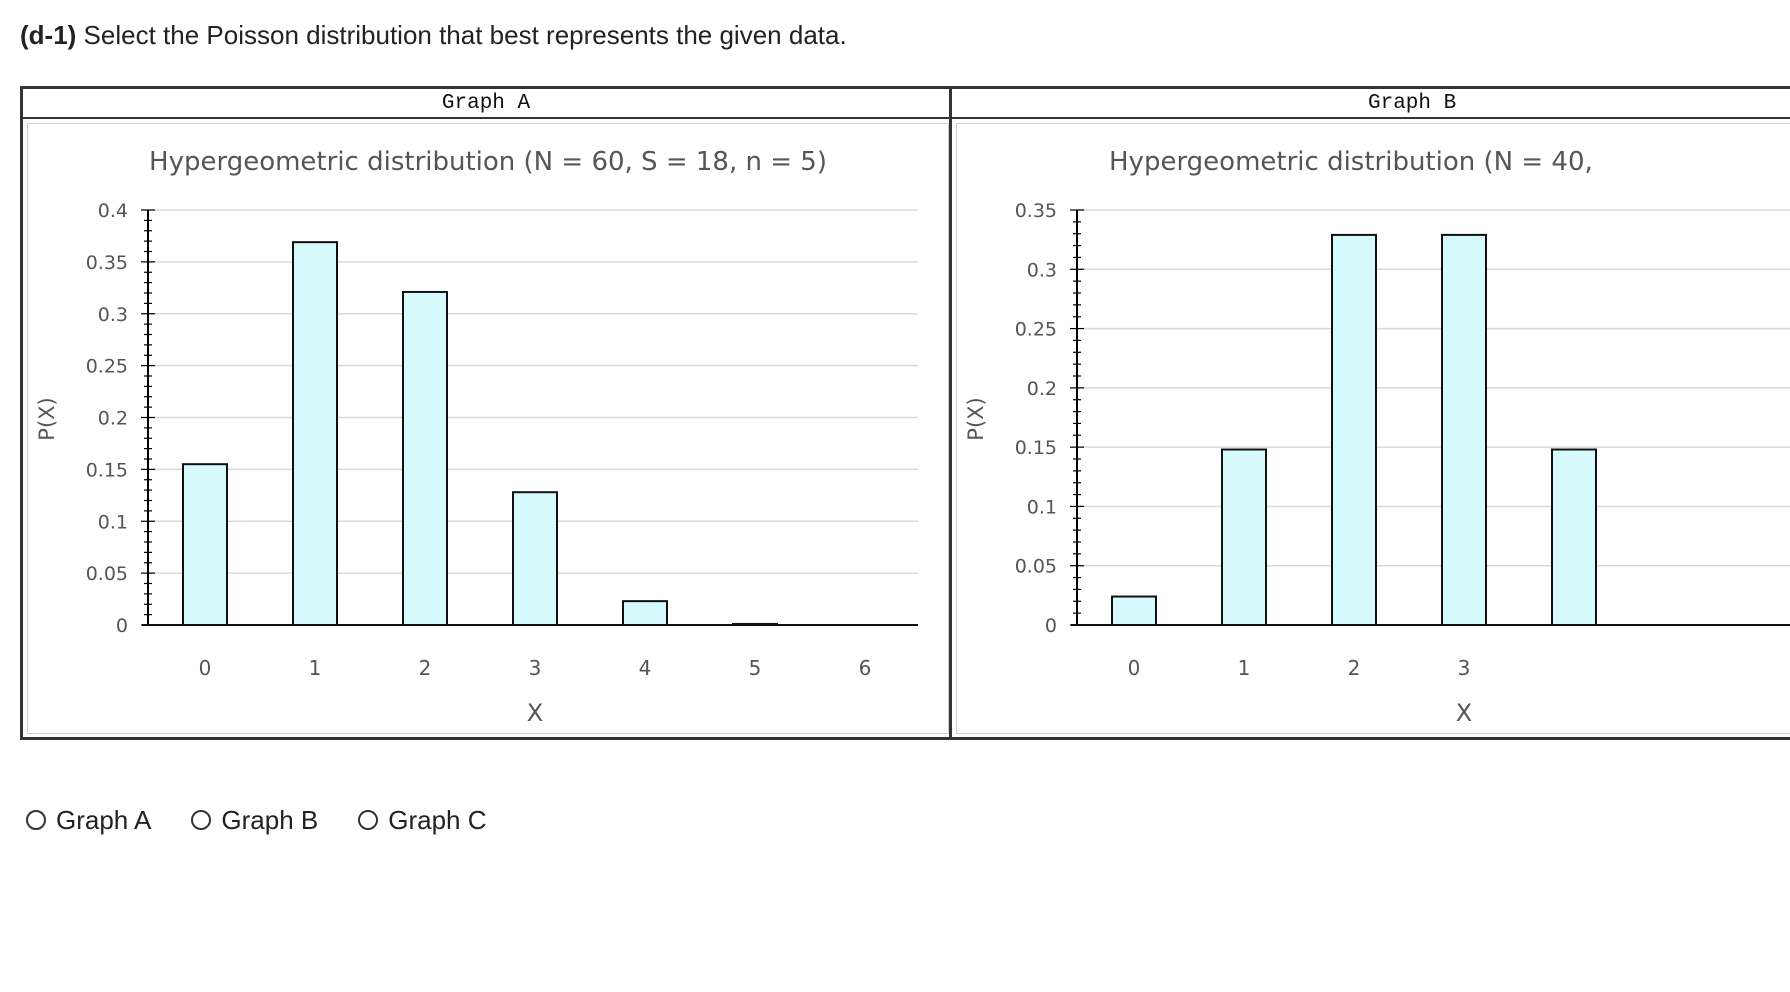 The width and height of the screenshot is (1790, 992). I want to click on chartb-title: Hypergeometric distribution (N = 40,, so click(1351, 162).